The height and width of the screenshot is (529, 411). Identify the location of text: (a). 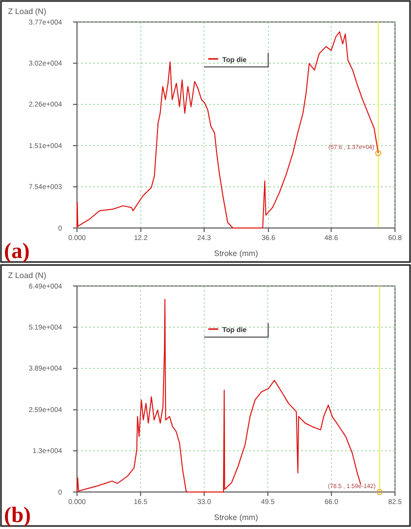
(17, 250).